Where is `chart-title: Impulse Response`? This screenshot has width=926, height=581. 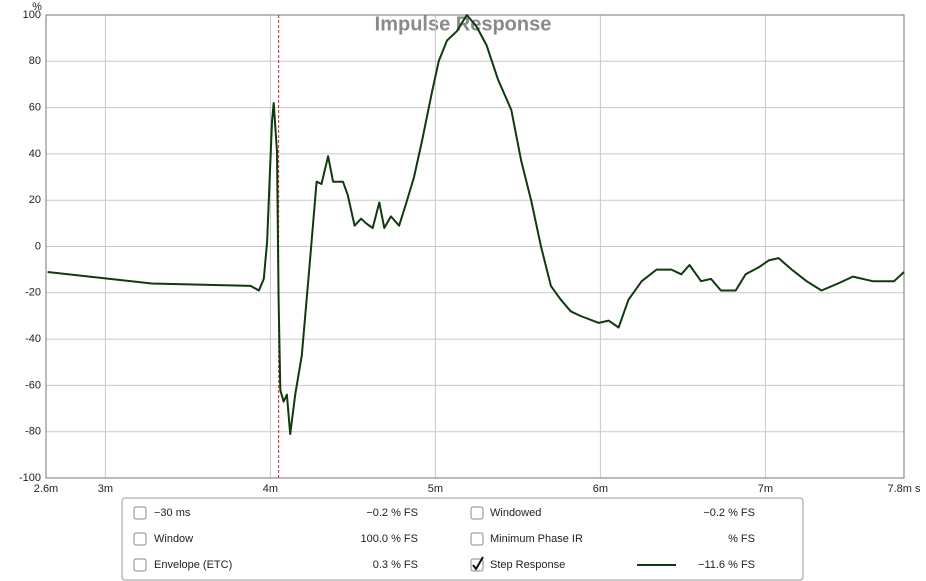
chart-title: Impulse Response is located at coordinates (463, 24).